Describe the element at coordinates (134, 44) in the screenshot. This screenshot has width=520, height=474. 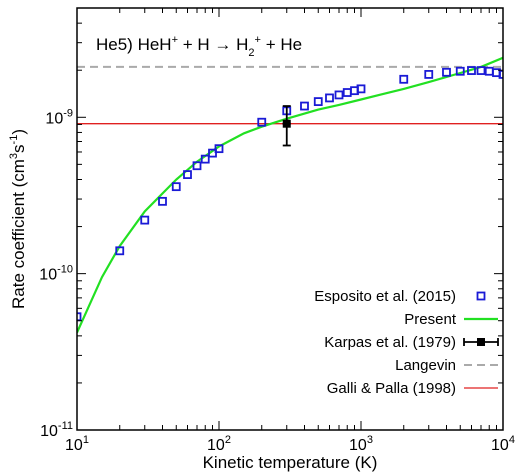
I see `chart-title-prefix: He5) HeH` at that location.